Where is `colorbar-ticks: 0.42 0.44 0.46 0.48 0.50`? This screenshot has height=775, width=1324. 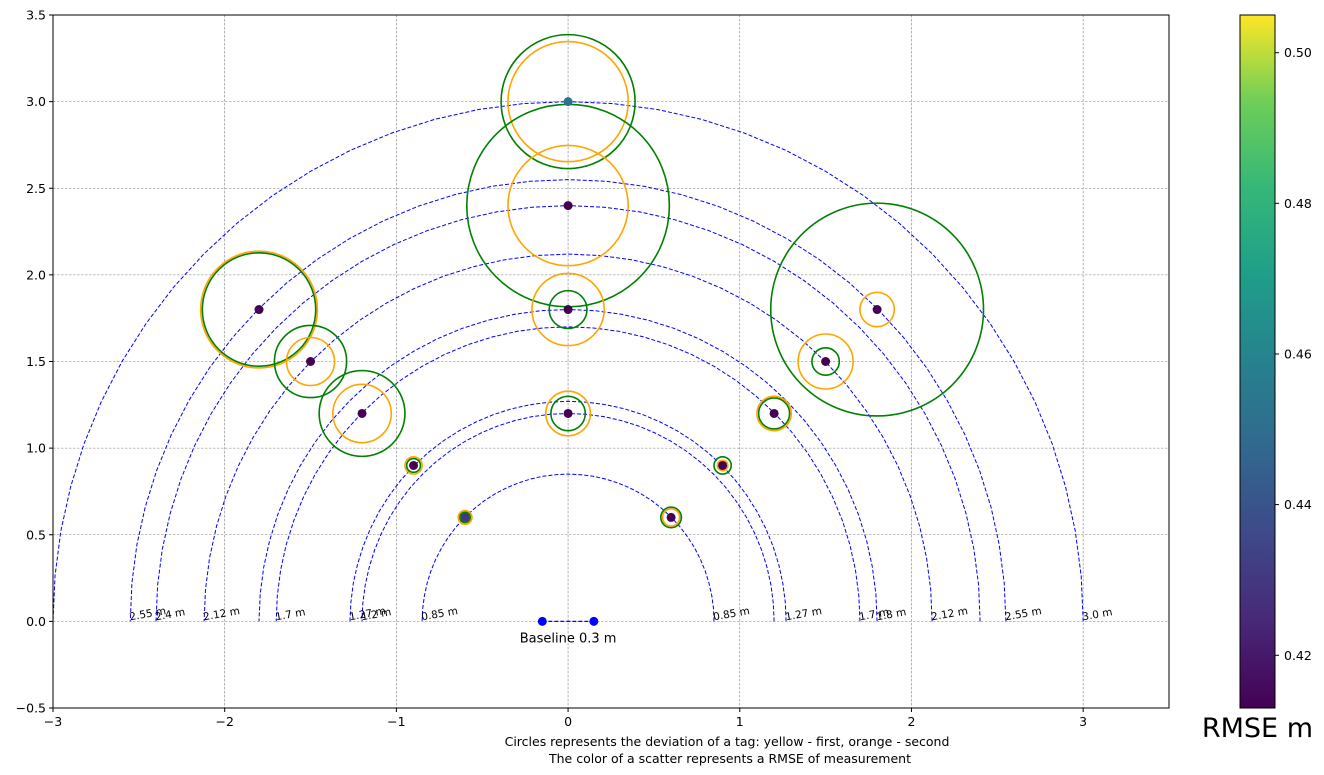
colorbar-ticks: 0.42 0.44 0.46 0.48 0.50 is located at coordinates (1293, 354).